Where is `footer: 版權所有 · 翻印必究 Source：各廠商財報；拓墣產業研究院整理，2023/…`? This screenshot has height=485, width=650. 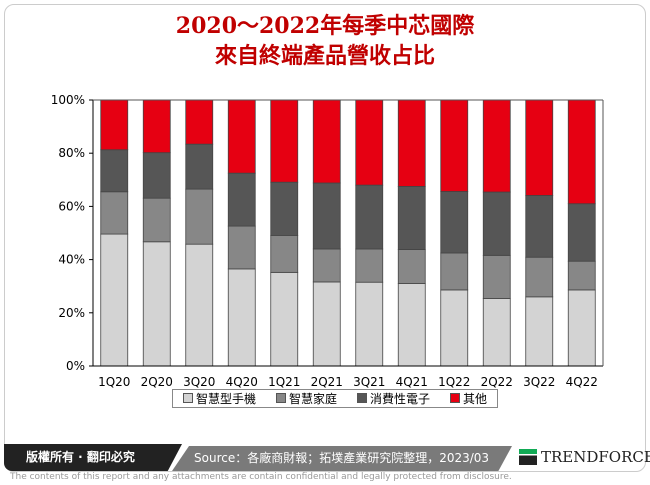 footer: 版權所有 · 翻印必究 Source：各廠商財報；拓墣產業研究院整理，2023/… is located at coordinates (327, 457).